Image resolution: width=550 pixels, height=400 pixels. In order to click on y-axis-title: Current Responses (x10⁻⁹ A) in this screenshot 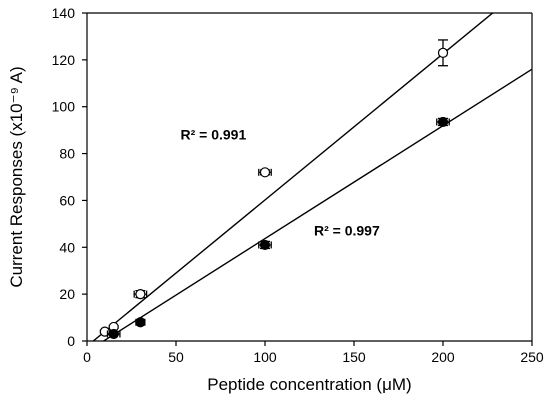, I will do `click(16, 176)`.